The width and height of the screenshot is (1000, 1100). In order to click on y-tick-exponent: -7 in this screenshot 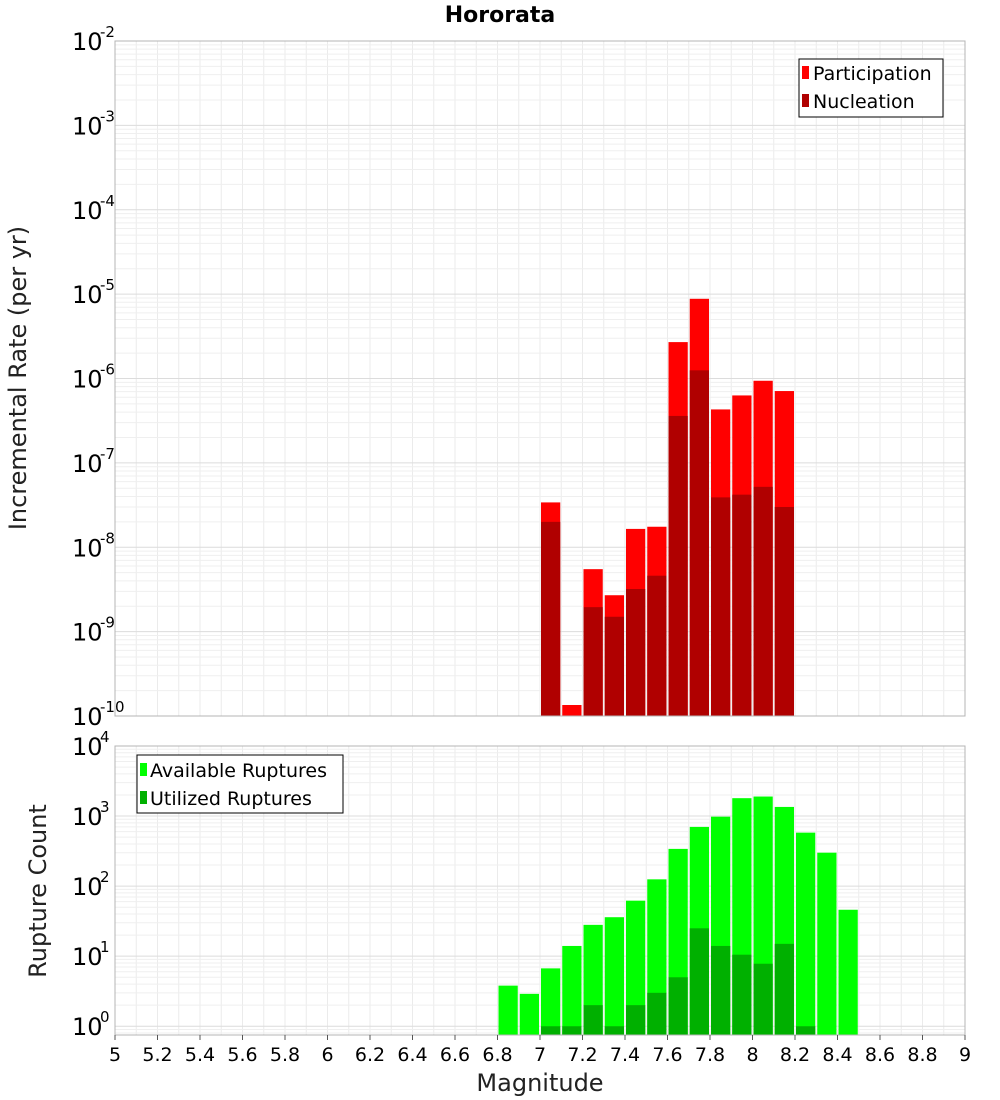, I will do `click(107, 454)`.